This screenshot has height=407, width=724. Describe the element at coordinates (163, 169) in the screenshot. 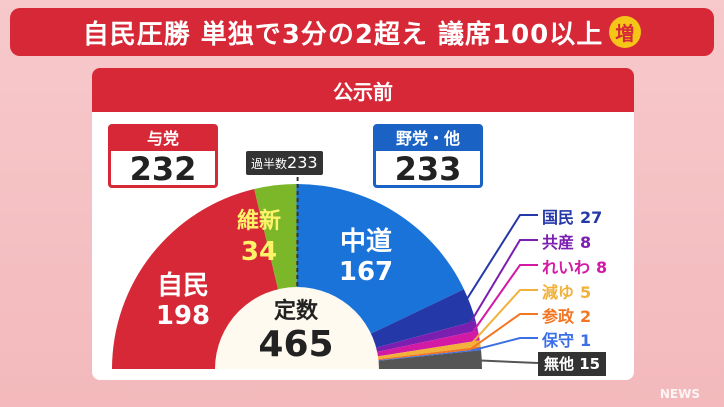

I see `ruling-seats: 232` at that location.